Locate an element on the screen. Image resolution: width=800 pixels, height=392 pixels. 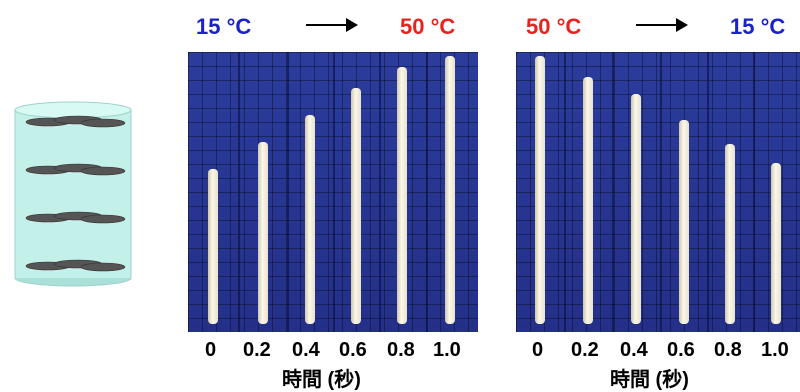
left-end-temp: 50 °C is located at coordinates (428, 26).